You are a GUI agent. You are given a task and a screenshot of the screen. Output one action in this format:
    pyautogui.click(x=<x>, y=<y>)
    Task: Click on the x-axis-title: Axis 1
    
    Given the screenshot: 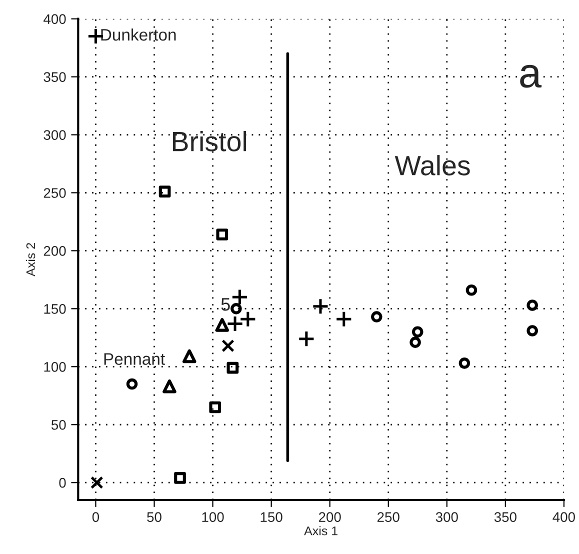 What is the action you would take?
    pyautogui.click(x=321, y=531)
    